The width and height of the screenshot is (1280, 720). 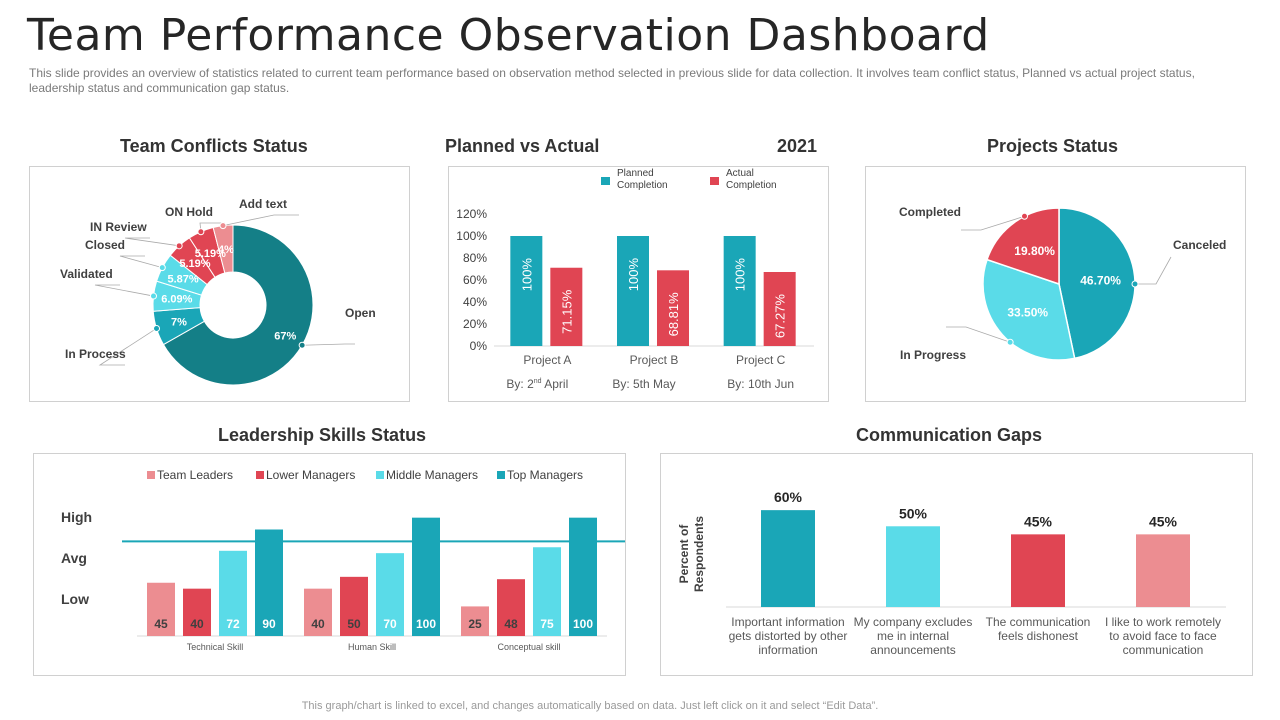 What do you see at coordinates (788, 497) in the screenshot?
I see `communication-bar-value: 60%` at bounding box center [788, 497].